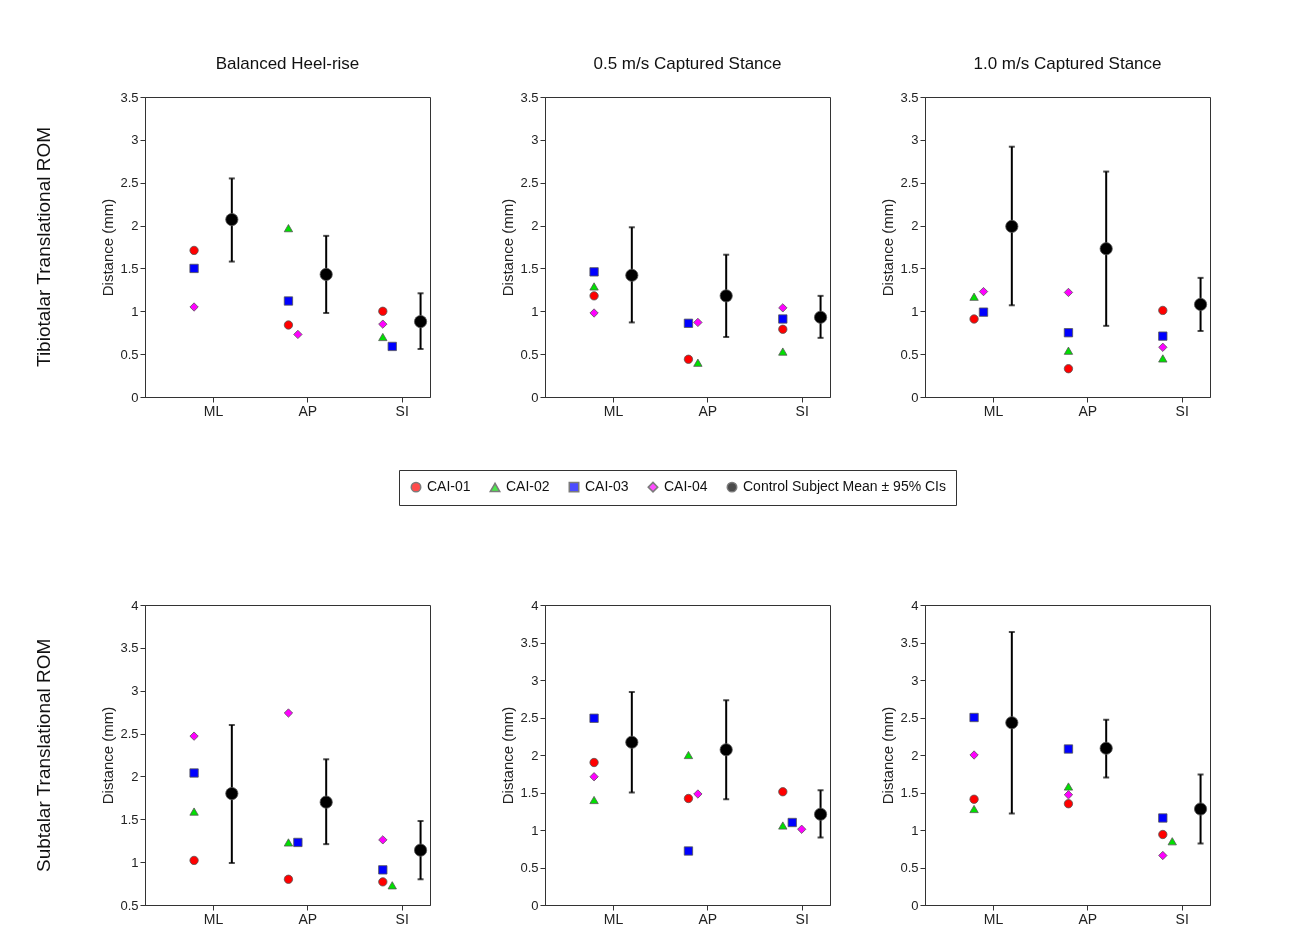 This screenshot has width=1309, height=950. Describe the element at coordinates (685, 486) in the screenshot. I see `legend-label: CAI-04` at that location.